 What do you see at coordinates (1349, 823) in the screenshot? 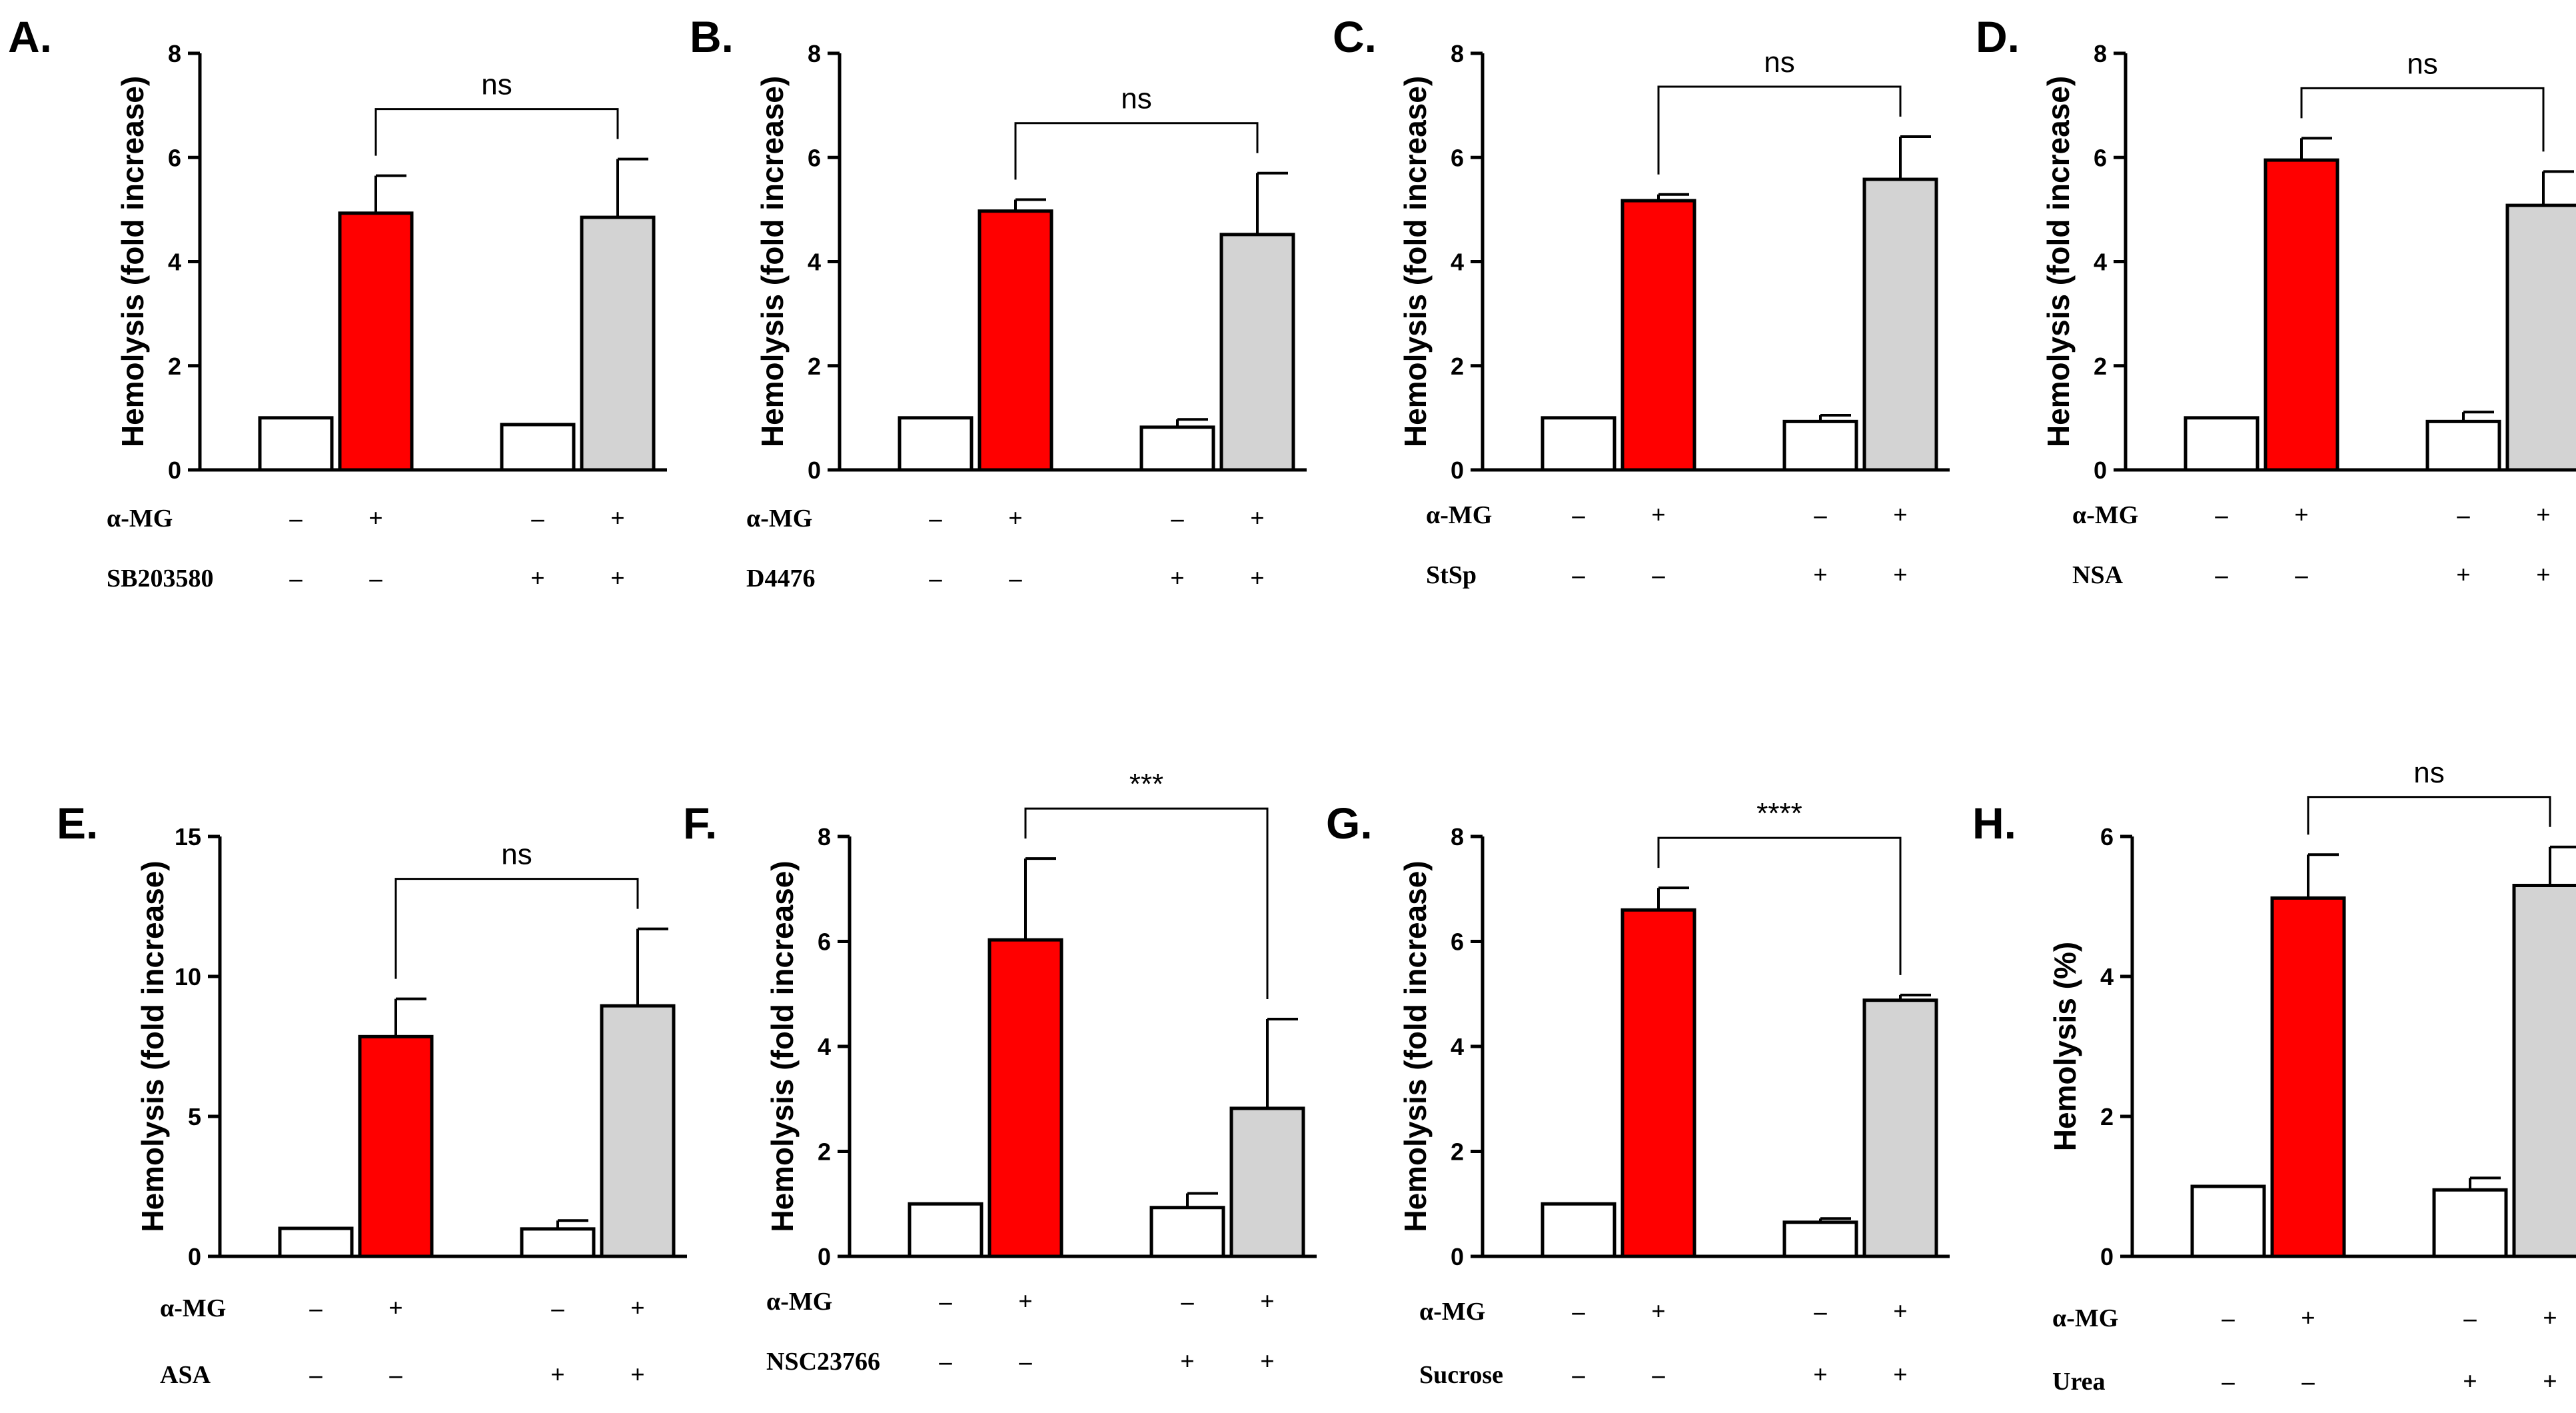
I see `panel-letter: G.` at bounding box center [1349, 823].